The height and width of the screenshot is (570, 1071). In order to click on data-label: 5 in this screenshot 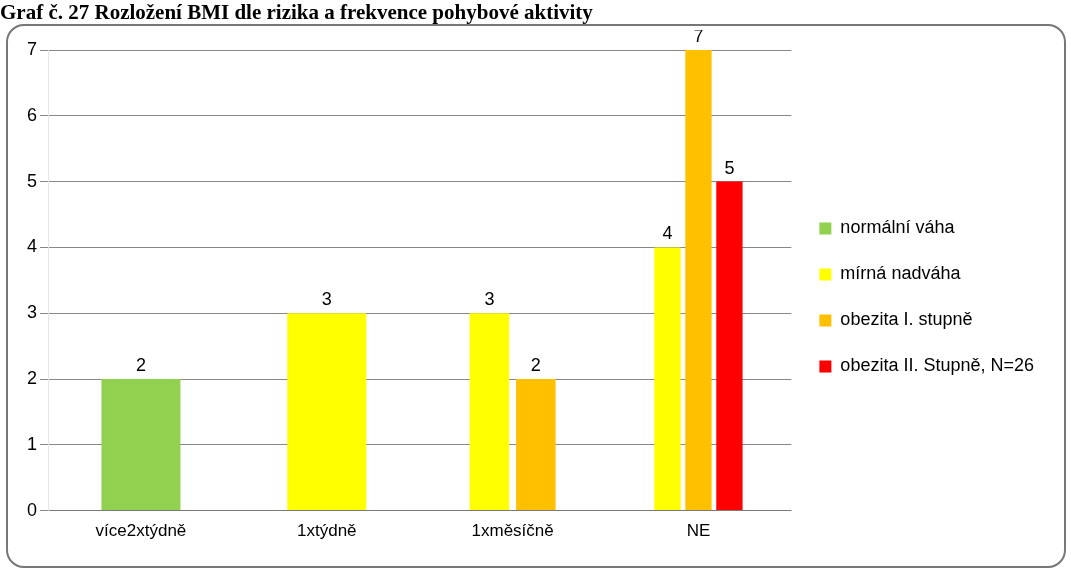, I will do `click(729, 167)`.